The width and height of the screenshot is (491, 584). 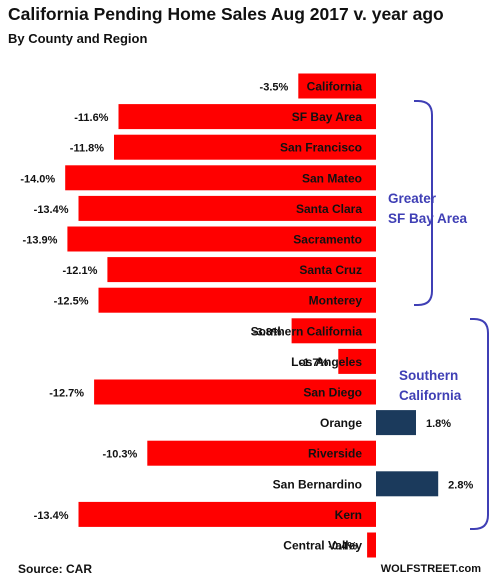 What do you see at coordinates (348, 515) in the screenshot?
I see `category-label-kern: Kern` at bounding box center [348, 515].